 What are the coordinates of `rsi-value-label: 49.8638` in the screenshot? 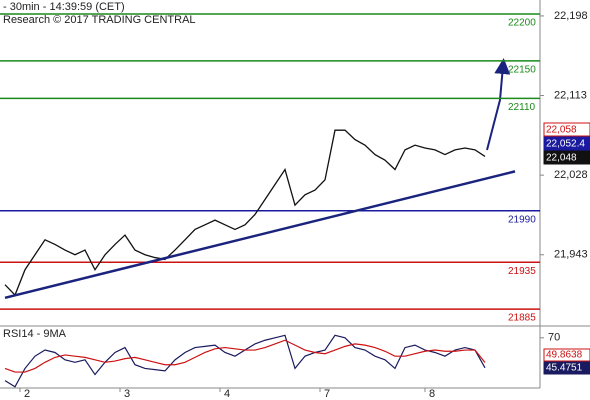 It's located at (564, 355).